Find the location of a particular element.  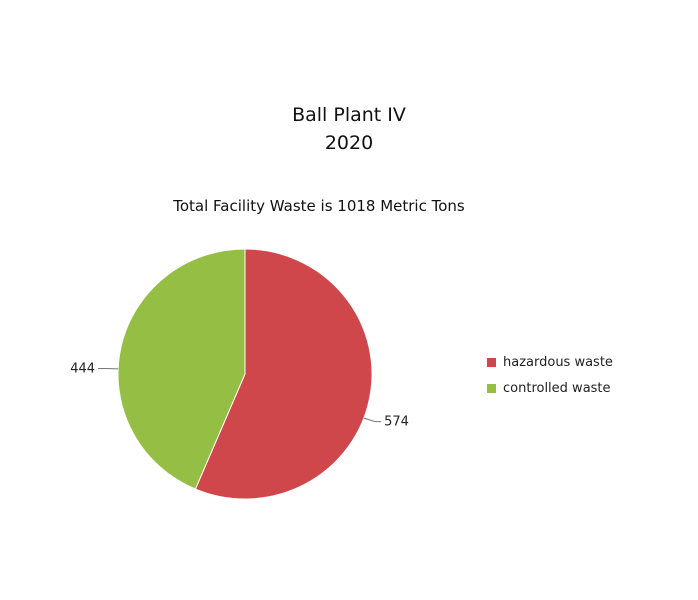

legend-label: hazardous waste is located at coordinates (558, 362).